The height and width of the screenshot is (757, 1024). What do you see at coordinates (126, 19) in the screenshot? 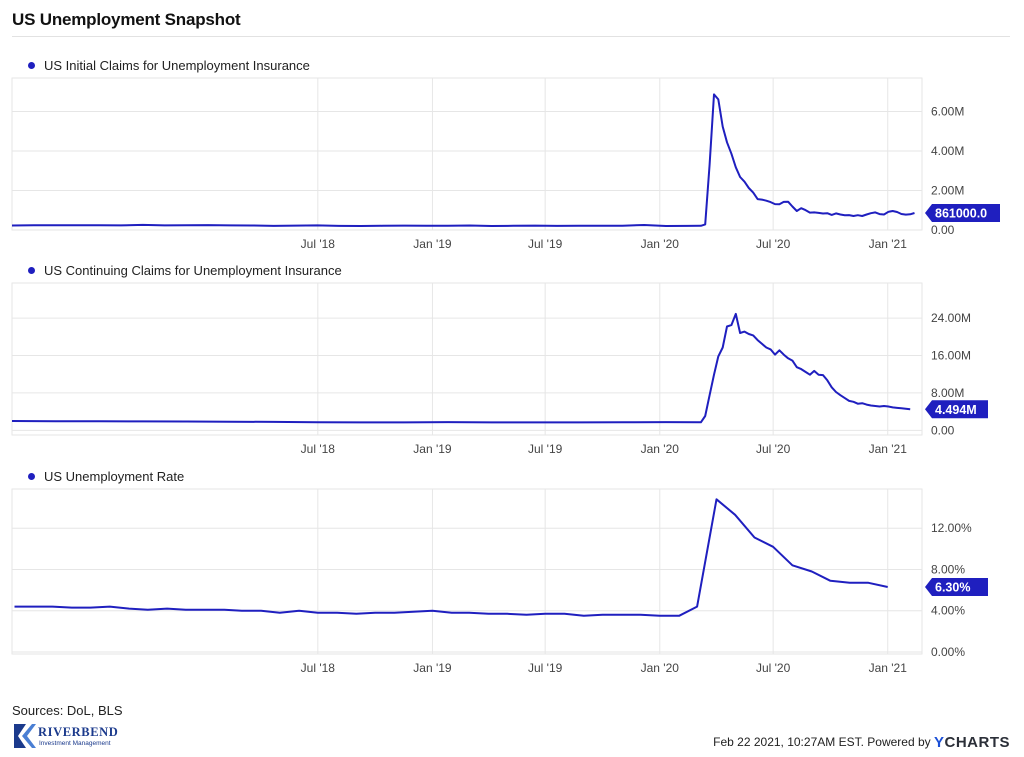
I see `page-title: US Unemployment Snapshot` at bounding box center [126, 19].